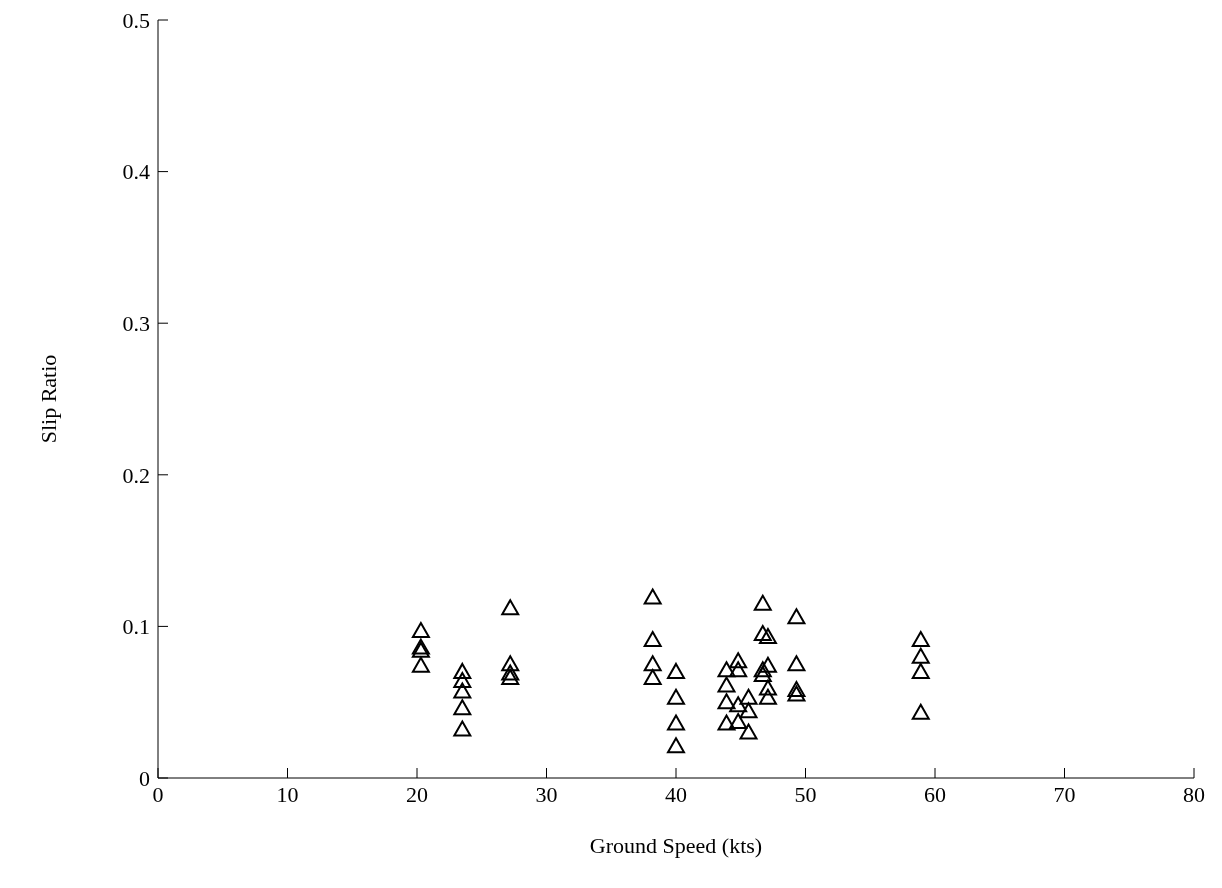 The height and width of the screenshot is (888, 1222). I want to click on x-axis-title: Ground Speed (kts), so click(676, 845).